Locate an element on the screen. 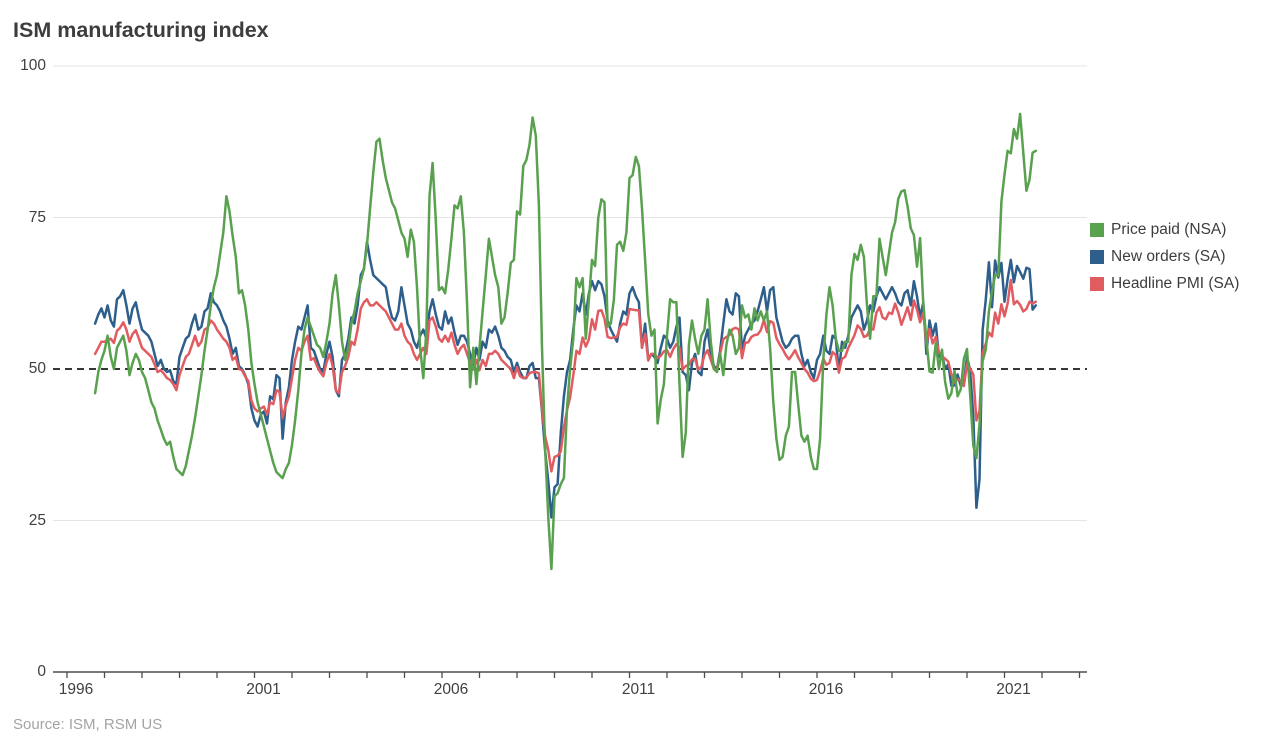  headline-pmi-swatch-icon is located at coordinates (1097, 283).